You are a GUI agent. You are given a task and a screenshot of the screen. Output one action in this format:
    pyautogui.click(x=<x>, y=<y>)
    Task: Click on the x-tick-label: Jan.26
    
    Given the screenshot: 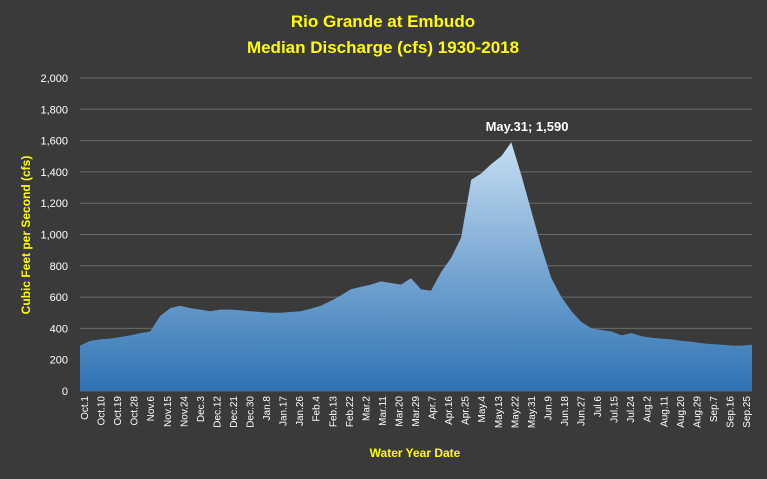 What is the action you would take?
    pyautogui.click(x=300, y=411)
    